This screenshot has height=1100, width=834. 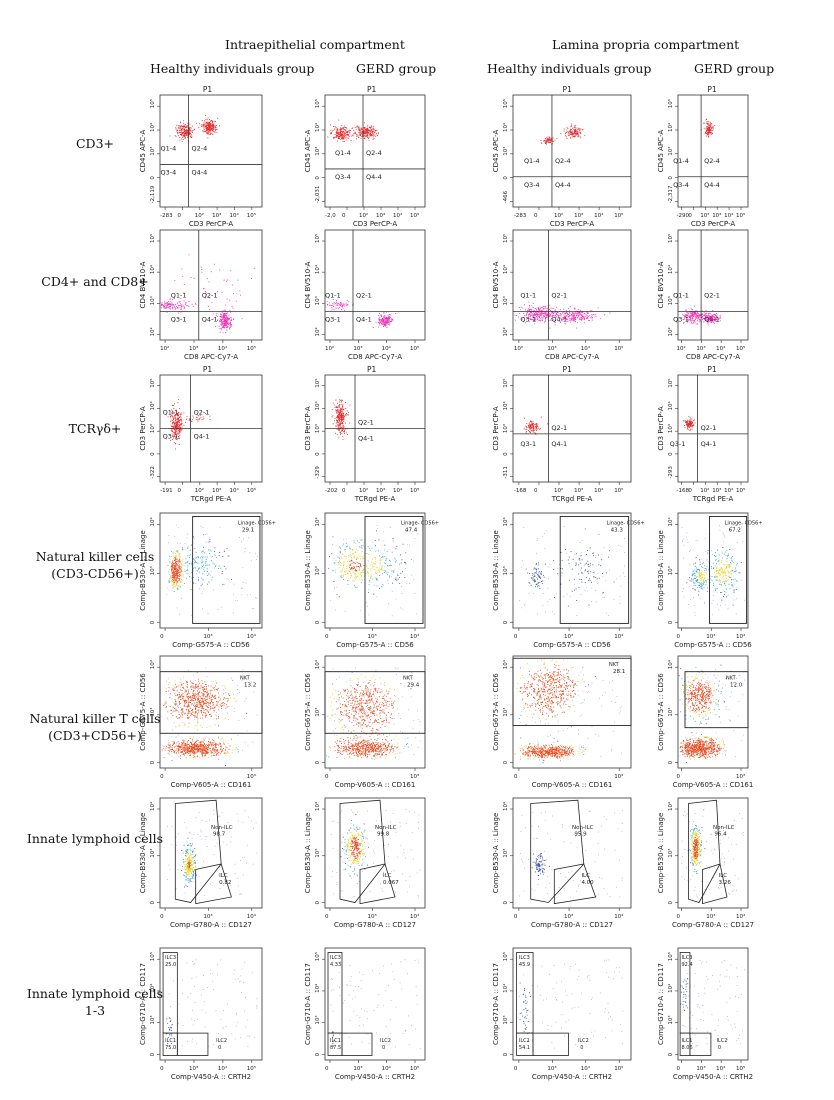 What do you see at coordinates (343, 153) in the screenshot?
I see `quadrant-label: Q1-4` at bounding box center [343, 153].